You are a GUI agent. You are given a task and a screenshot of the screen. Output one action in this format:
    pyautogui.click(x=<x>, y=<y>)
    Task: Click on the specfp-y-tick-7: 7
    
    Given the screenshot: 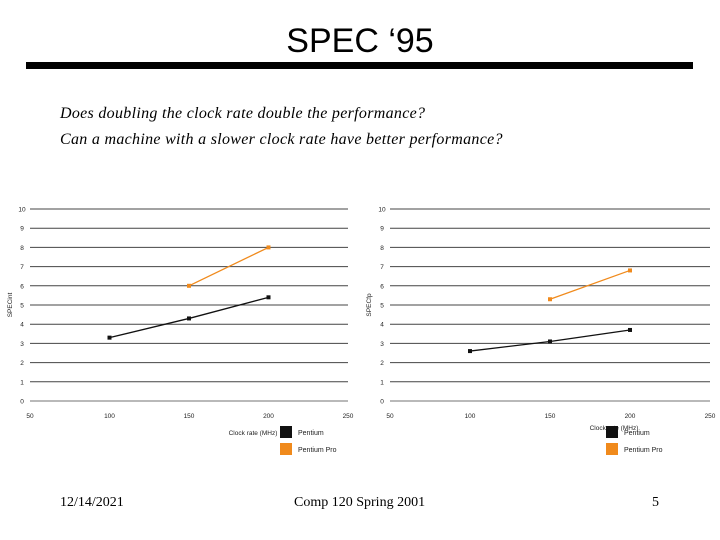 What is the action you would take?
    pyautogui.click(x=382, y=267)
    